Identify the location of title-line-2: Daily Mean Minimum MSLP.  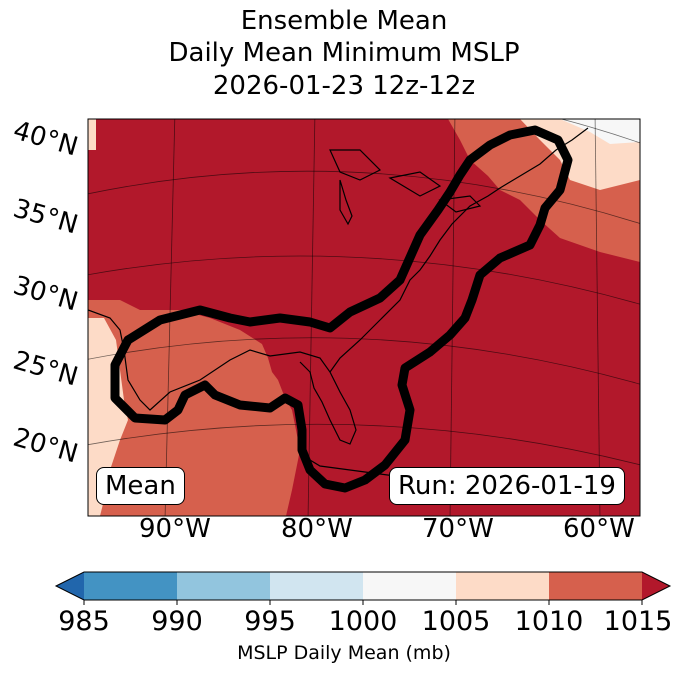
(344, 53).